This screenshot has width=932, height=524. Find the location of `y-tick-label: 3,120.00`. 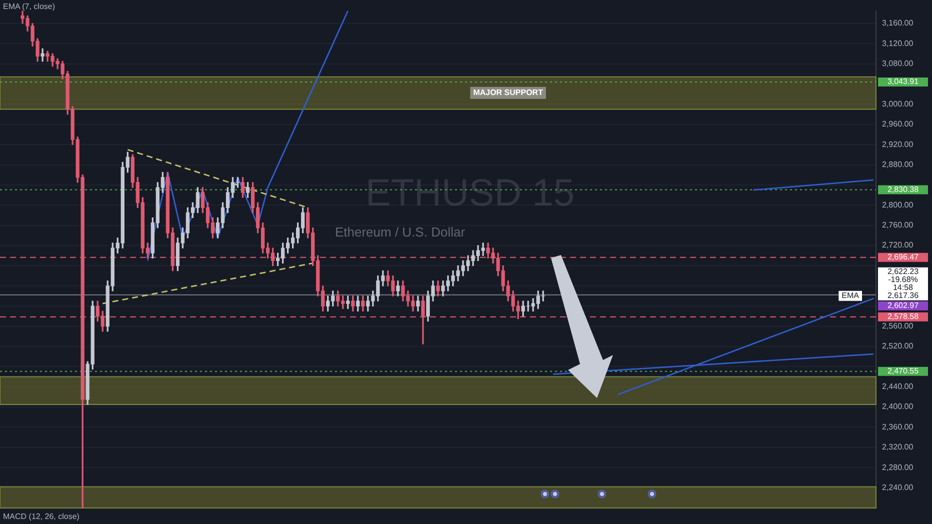

y-tick-label: 3,120.00 is located at coordinates (898, 43).